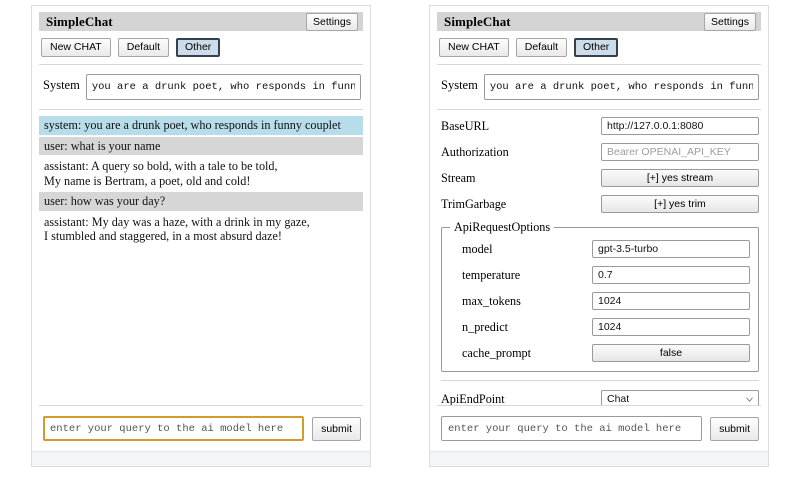 The image size is (800, 480). What do you see at coordinates (618, 399) in the screenshot?
I see `apiendpoint-selected-value: Chat` at bounding box center [618, 399].